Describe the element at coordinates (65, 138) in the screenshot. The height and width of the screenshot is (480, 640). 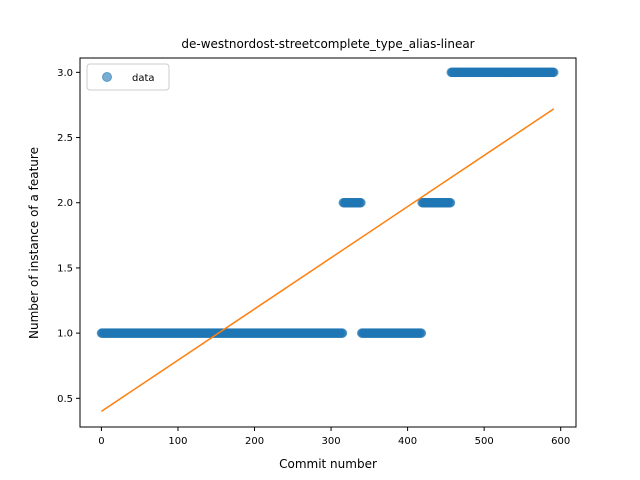
I see `y-tick-label: 2.5` at that location.